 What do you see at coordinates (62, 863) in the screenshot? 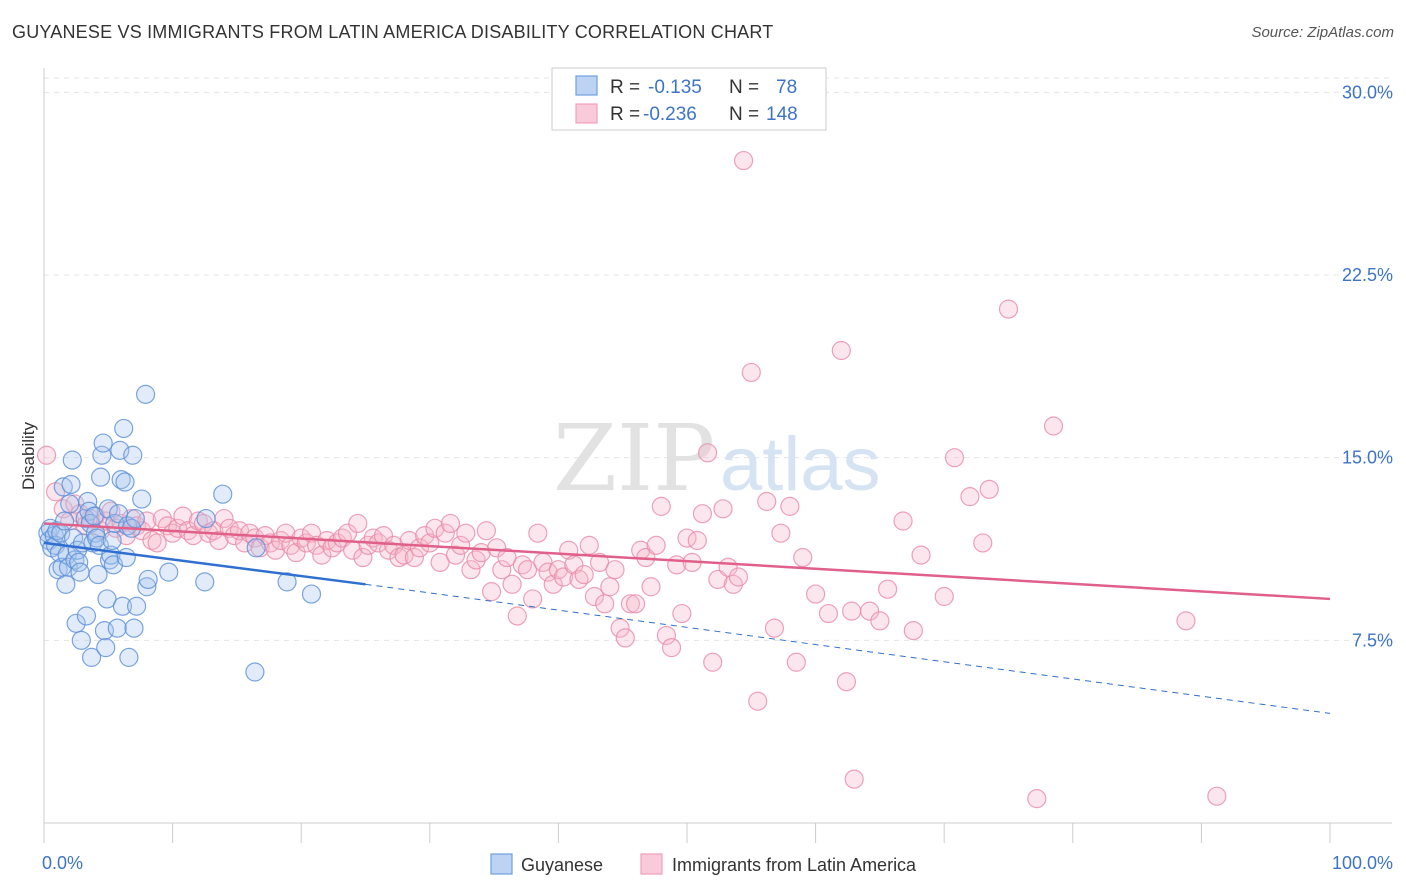
I see `x-tick-label-min: 0.0%` at bounding box center [62, 863].